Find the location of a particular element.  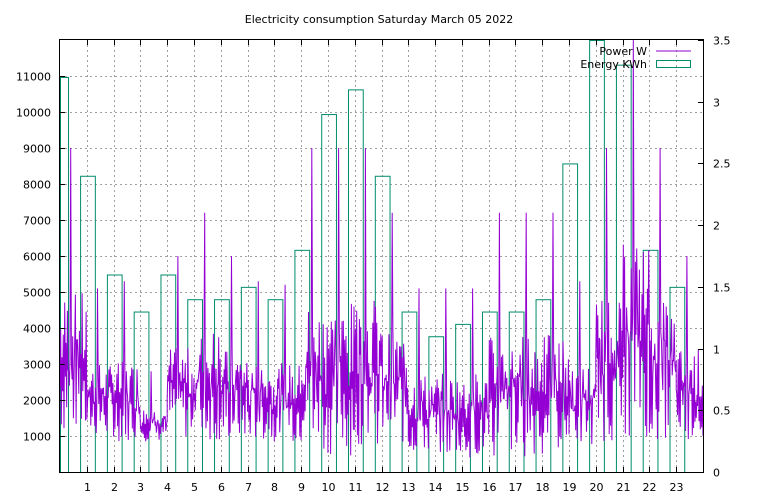

legend-label-power: Power W is located at coordinates (623, 51).